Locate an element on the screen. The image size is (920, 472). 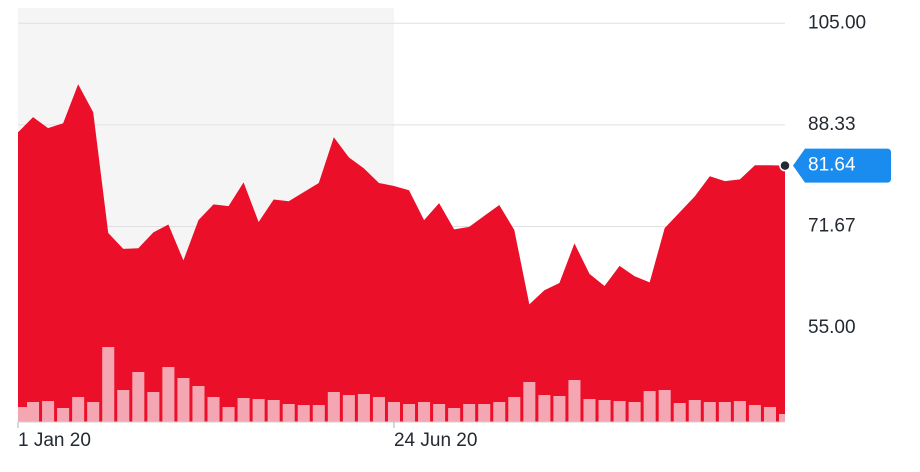
y-tick-label: 55.00 is located at coordinates (832, 327).